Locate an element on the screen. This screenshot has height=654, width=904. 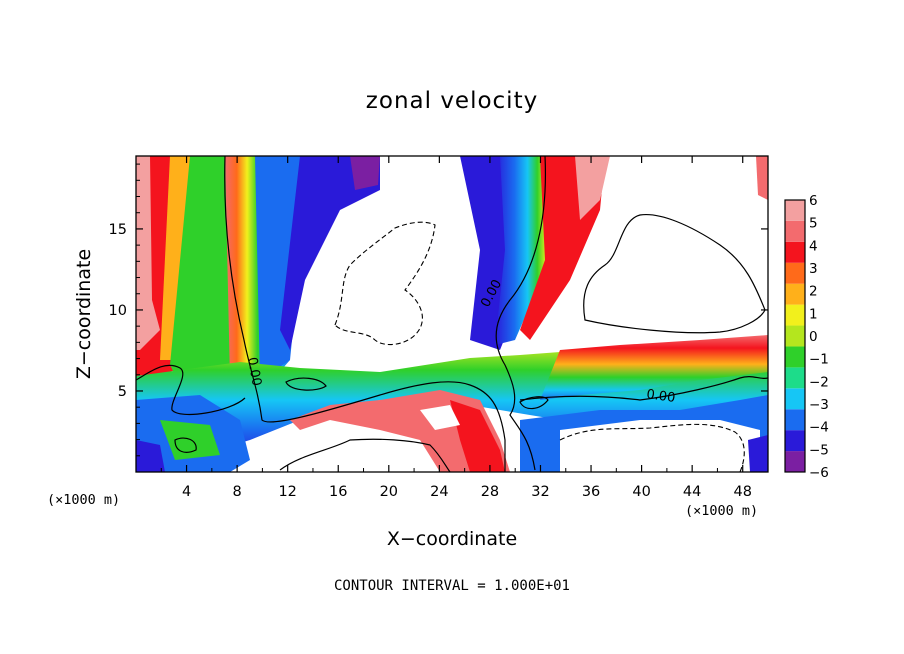
contour-label-1: 0.00 is located at coordinates (254, 371).